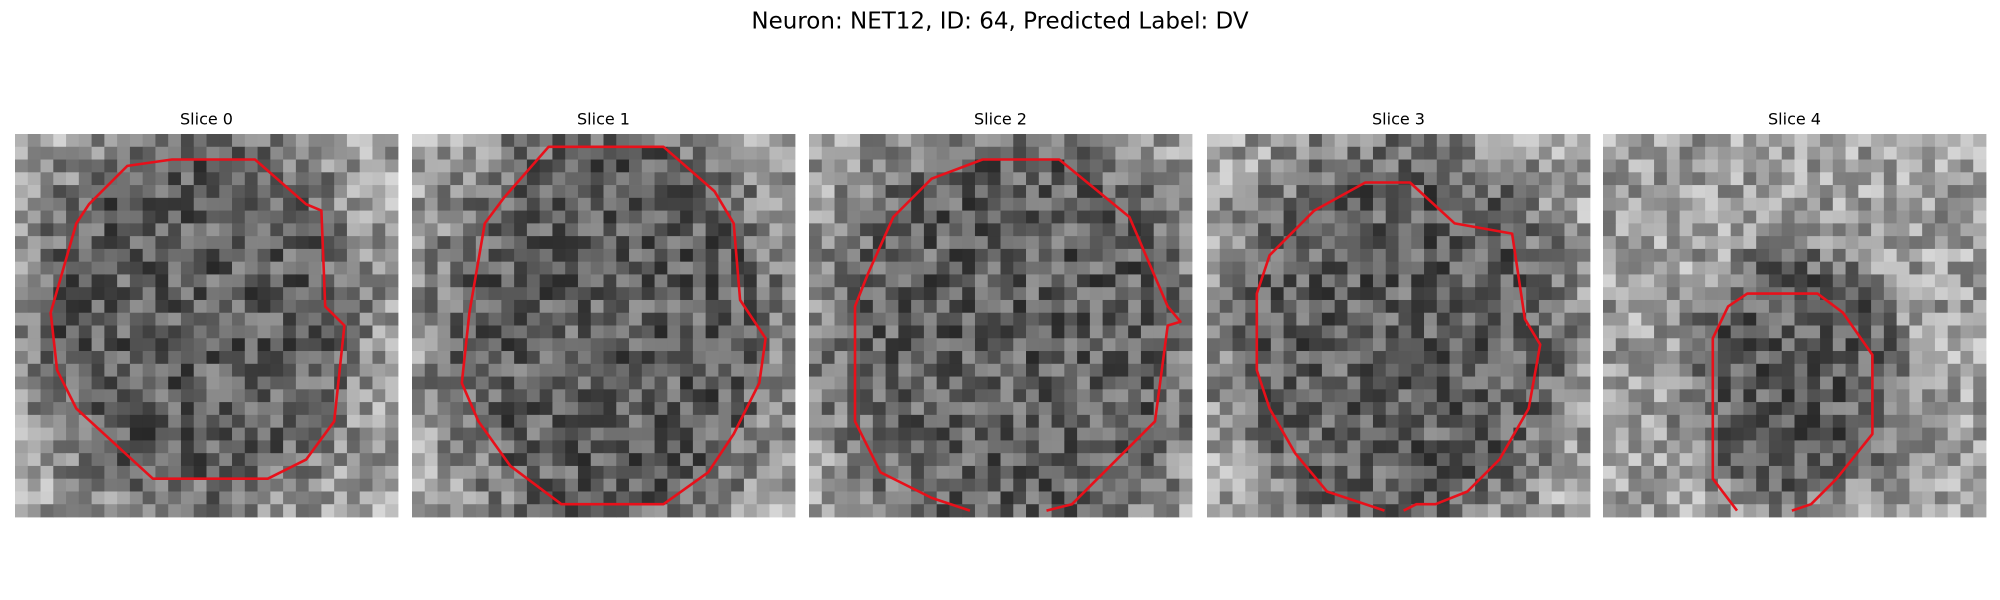  I want to click on image-panel: Slice 4, so click(1795, 314).